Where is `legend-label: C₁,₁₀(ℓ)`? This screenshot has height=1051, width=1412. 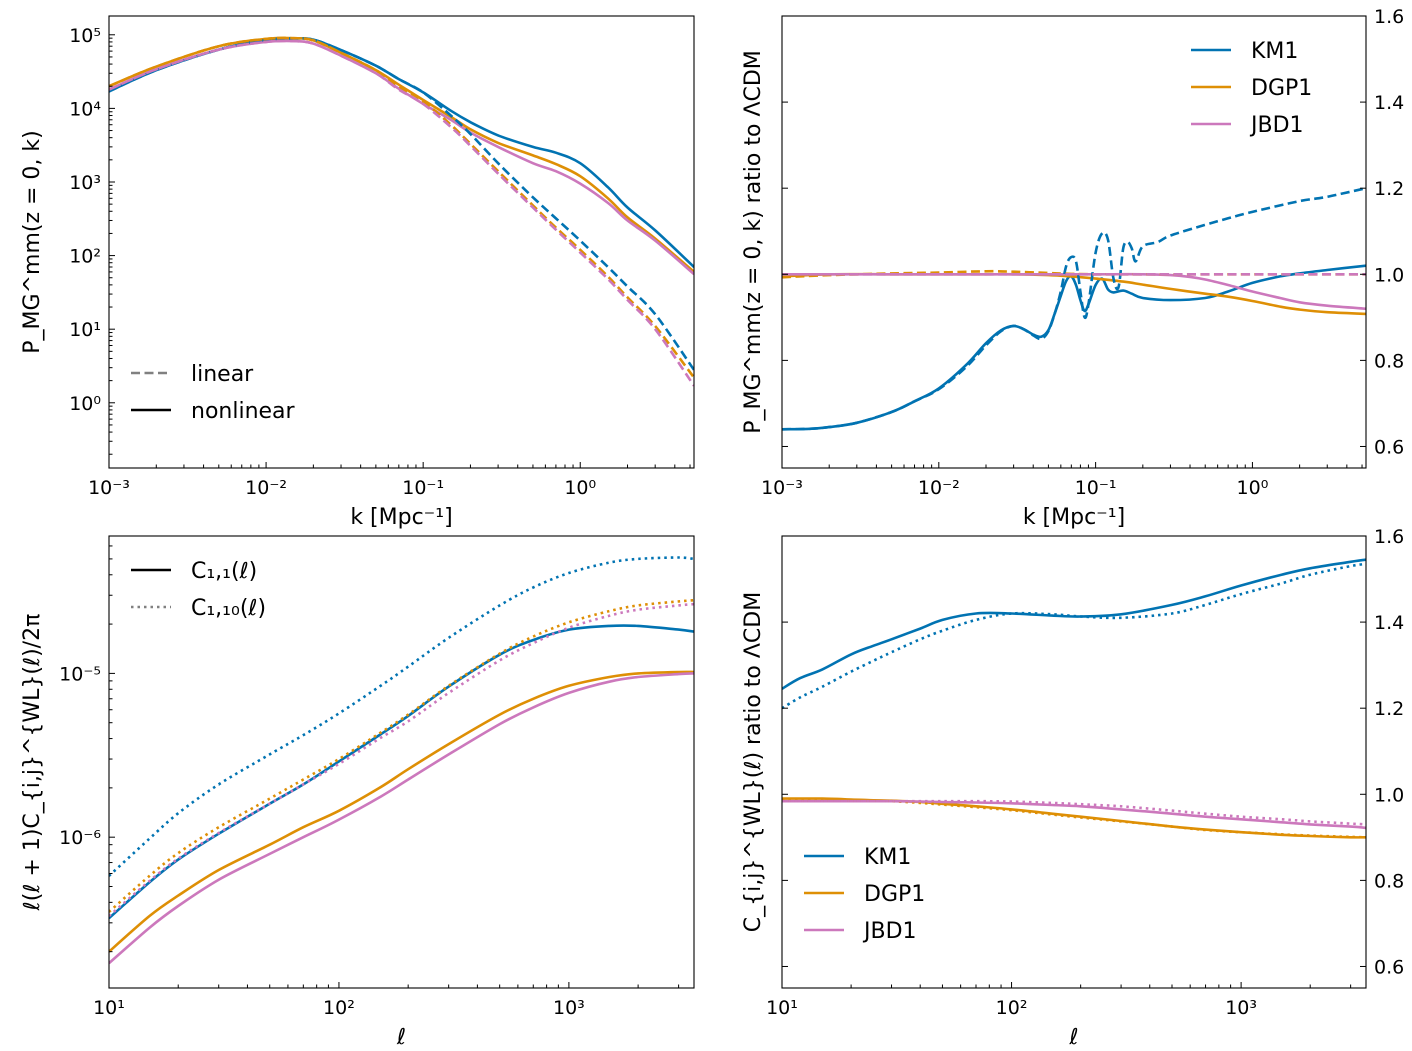
legend-label: C₁,₁₀(ℓ) is located at coordinates (228, 608).